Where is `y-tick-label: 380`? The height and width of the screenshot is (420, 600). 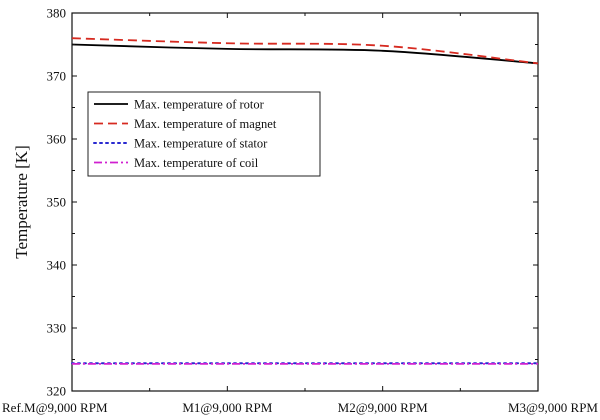 y-tick-label: 380 is located at coordinates (57, 13).